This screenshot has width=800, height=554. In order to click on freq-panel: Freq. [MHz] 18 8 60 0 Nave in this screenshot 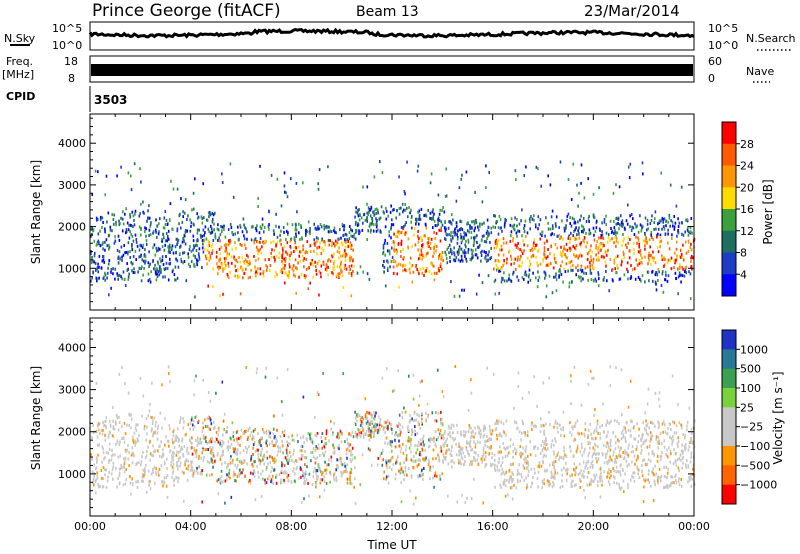, I will do `click(388, 70)`.